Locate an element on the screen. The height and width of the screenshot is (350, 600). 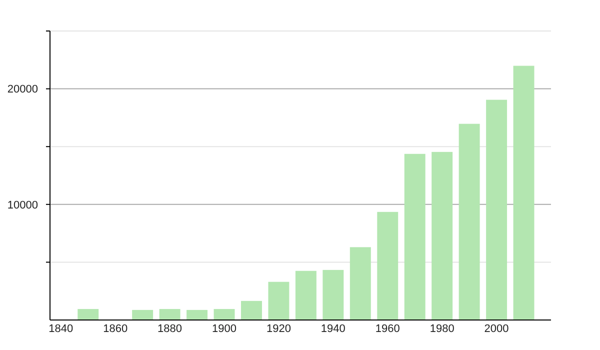
x-tick-label: 1920 is located at coordinates (278, 329).